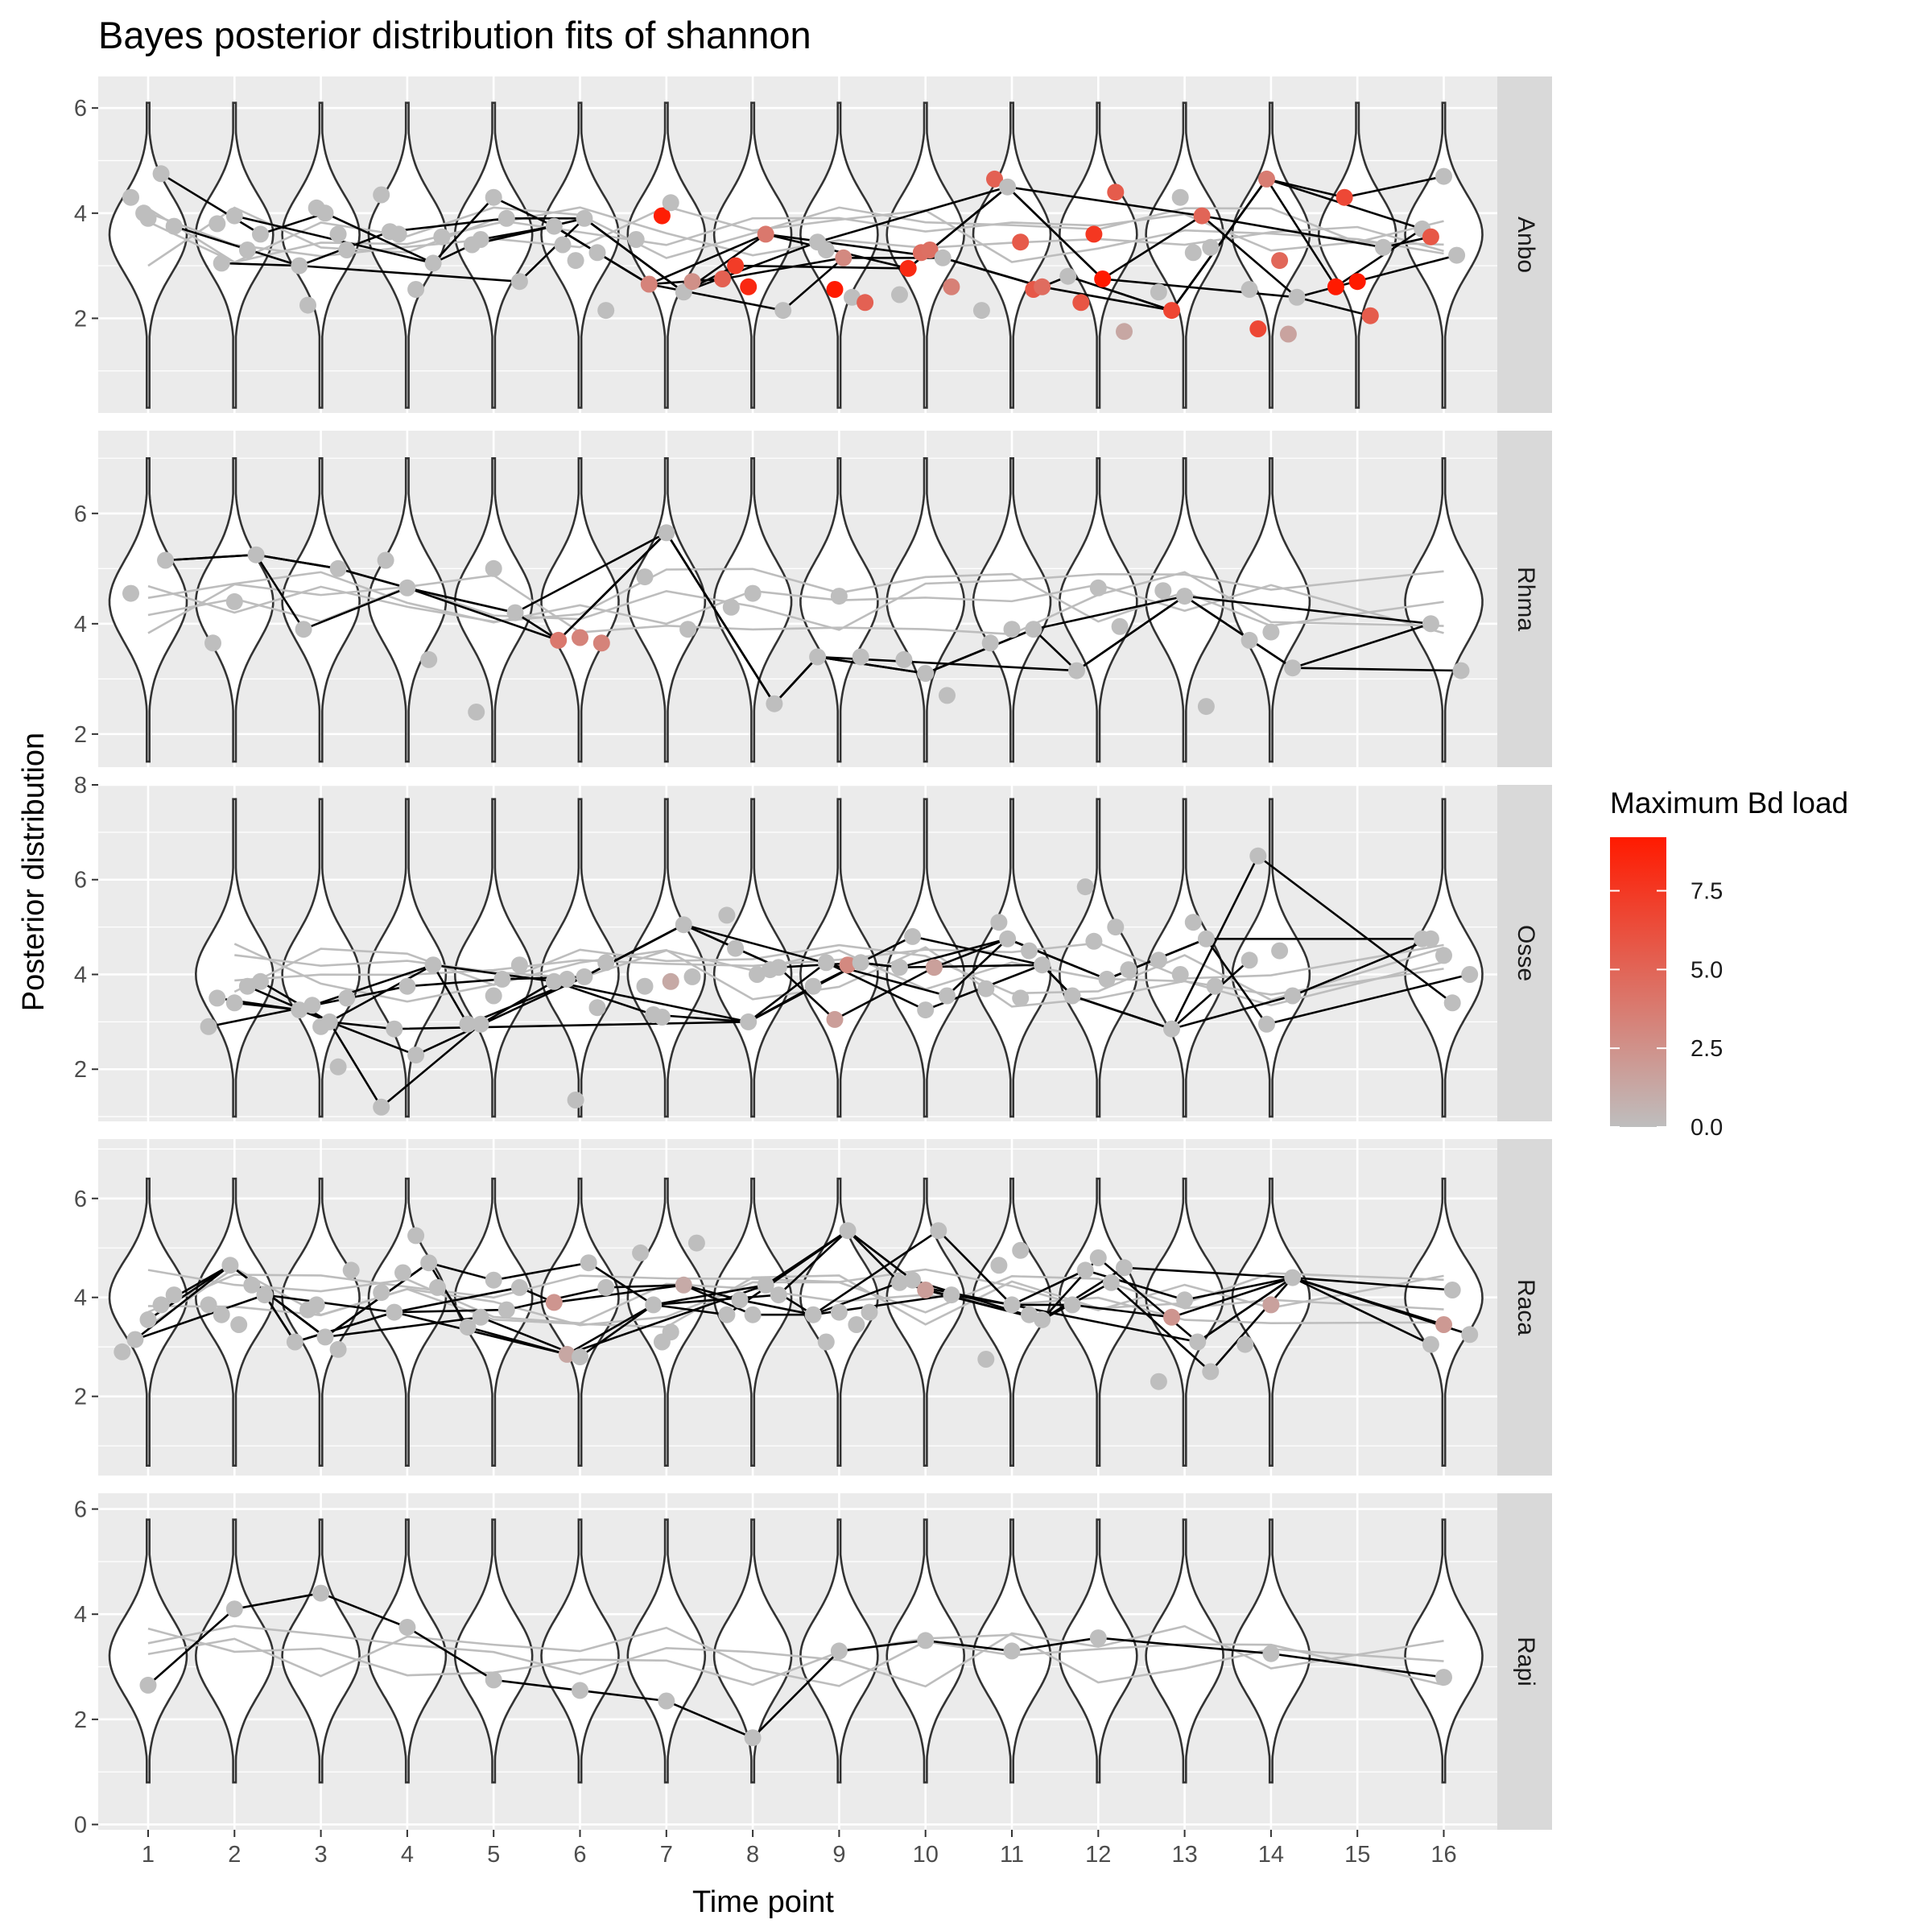 The width and height of the screenshot is (1932, 1932). Describe the element at coordinates (813, 599) in the screenshot. I see `panel-rhma: 2 4 6 Rhma` at that location.